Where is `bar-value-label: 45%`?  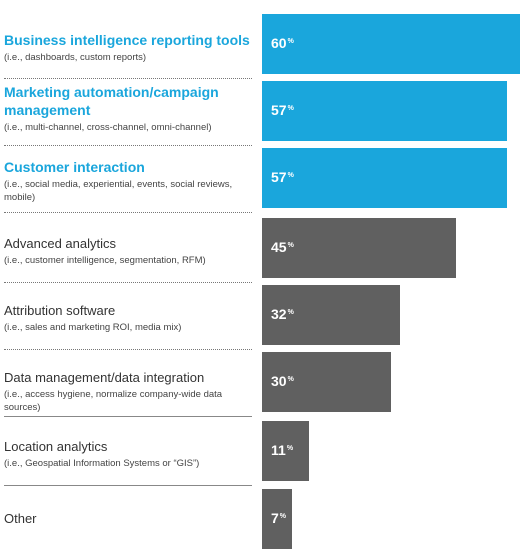 bar-value-label: 45% is located at coordinates (282, 247).